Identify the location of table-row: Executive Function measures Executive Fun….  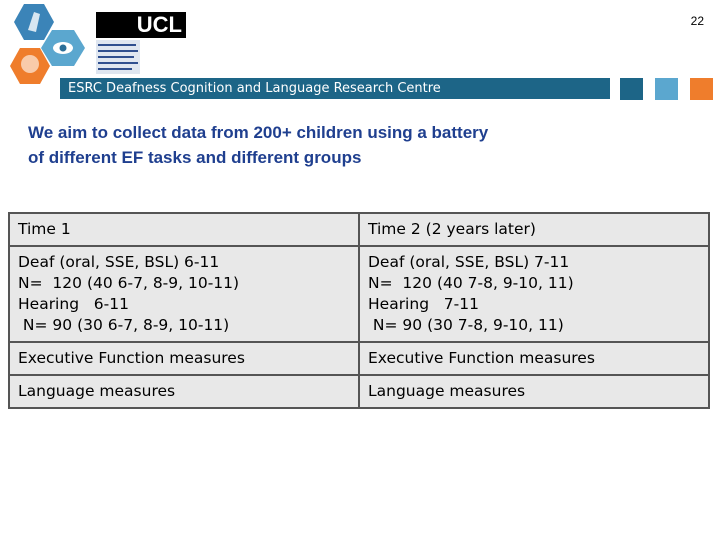
(359, 358).